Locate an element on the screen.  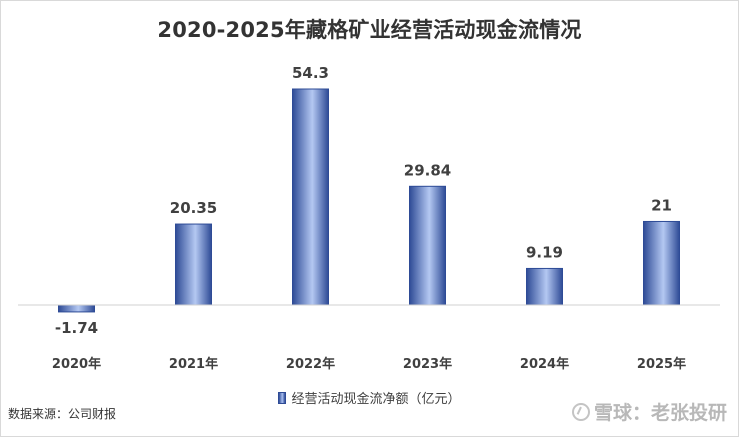
x-tick-label-2025年: 2025年 is located at coordinates (661, 364).